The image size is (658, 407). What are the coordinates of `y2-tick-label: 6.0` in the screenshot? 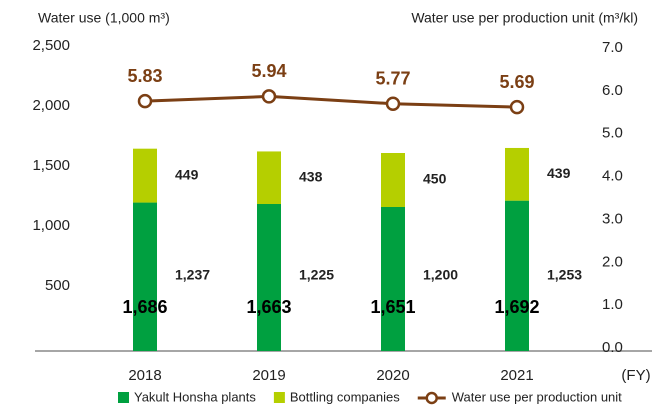 It's located at (612, 90).